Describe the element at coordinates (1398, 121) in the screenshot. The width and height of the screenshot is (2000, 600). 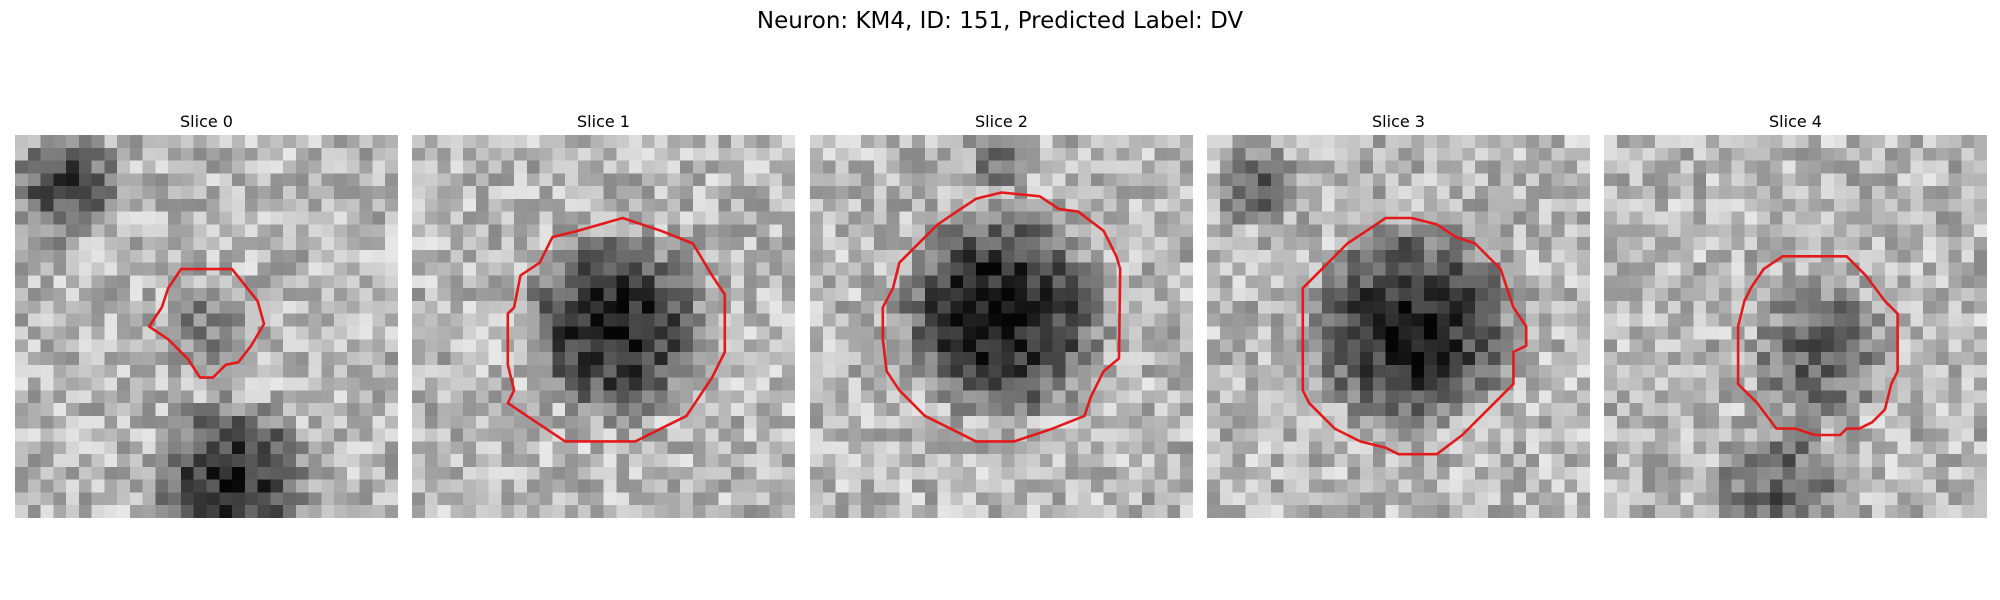
I see `slice-title: Slice 3` at that location.